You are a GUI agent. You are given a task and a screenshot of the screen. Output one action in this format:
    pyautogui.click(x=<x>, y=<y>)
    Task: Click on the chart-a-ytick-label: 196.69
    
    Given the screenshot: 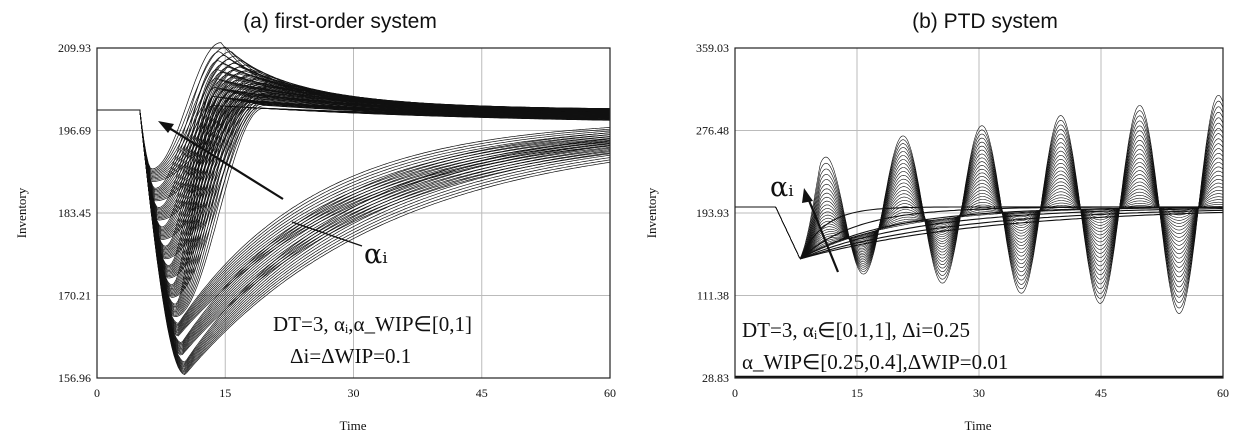 What is the action you would take?
    pyautogui.click(x=74, y=130)
    